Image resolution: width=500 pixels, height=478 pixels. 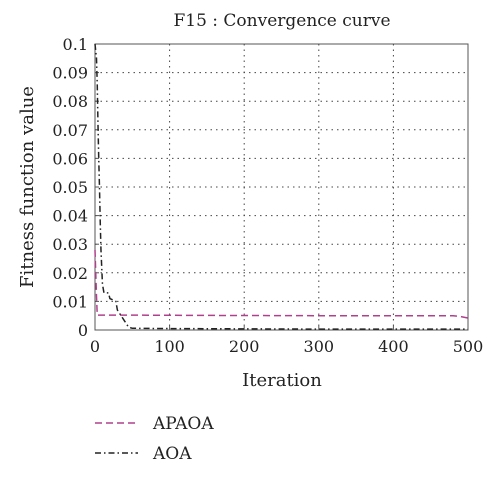 What do you see at coordinates (70, 187) in the screenshot?
I see `y-tick-label: 0.05` at bounding box center [70, 187].